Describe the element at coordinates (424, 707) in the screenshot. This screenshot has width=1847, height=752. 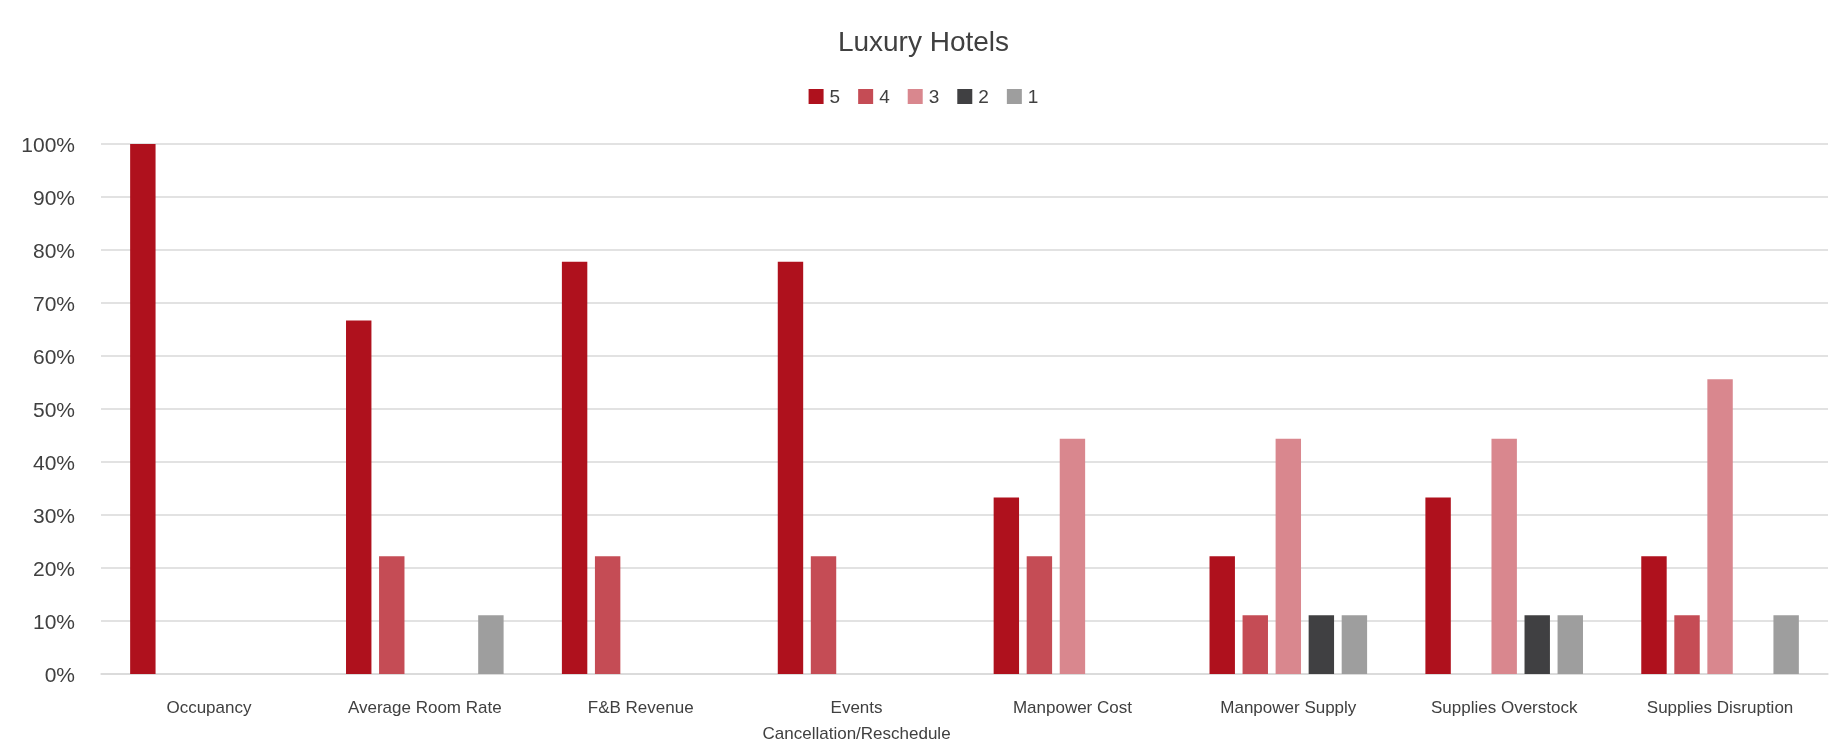
I see `x-tick-label: Average Room Rate` at that location.